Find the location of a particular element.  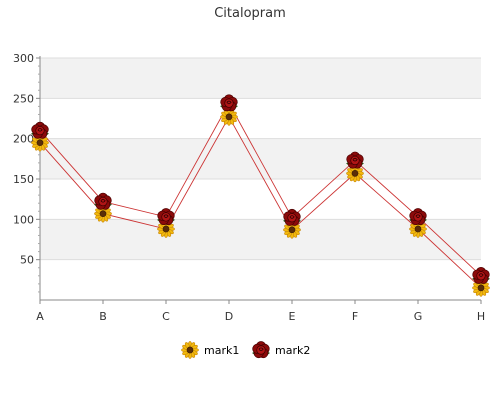

y-tick-label: 150 is located at coordinates (23, 179).